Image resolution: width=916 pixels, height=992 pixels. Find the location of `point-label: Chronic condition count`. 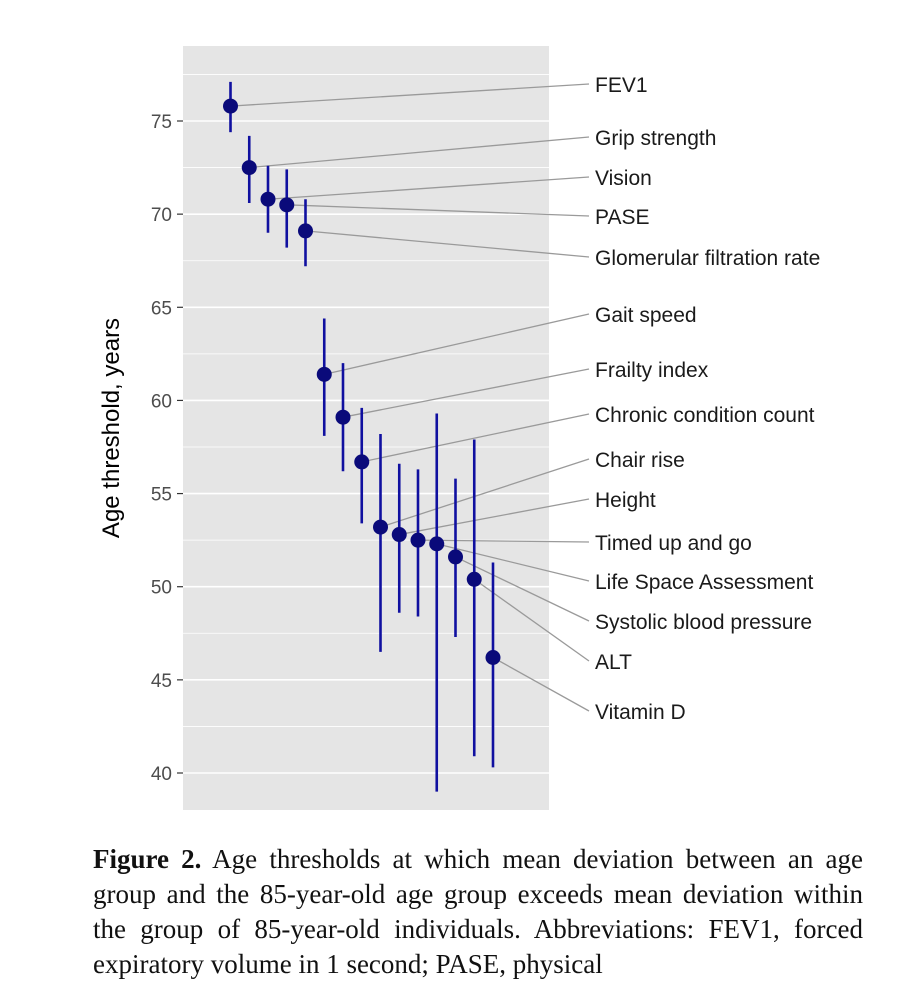

point-label: Chronic condition count is located at coordinates (705, 415).